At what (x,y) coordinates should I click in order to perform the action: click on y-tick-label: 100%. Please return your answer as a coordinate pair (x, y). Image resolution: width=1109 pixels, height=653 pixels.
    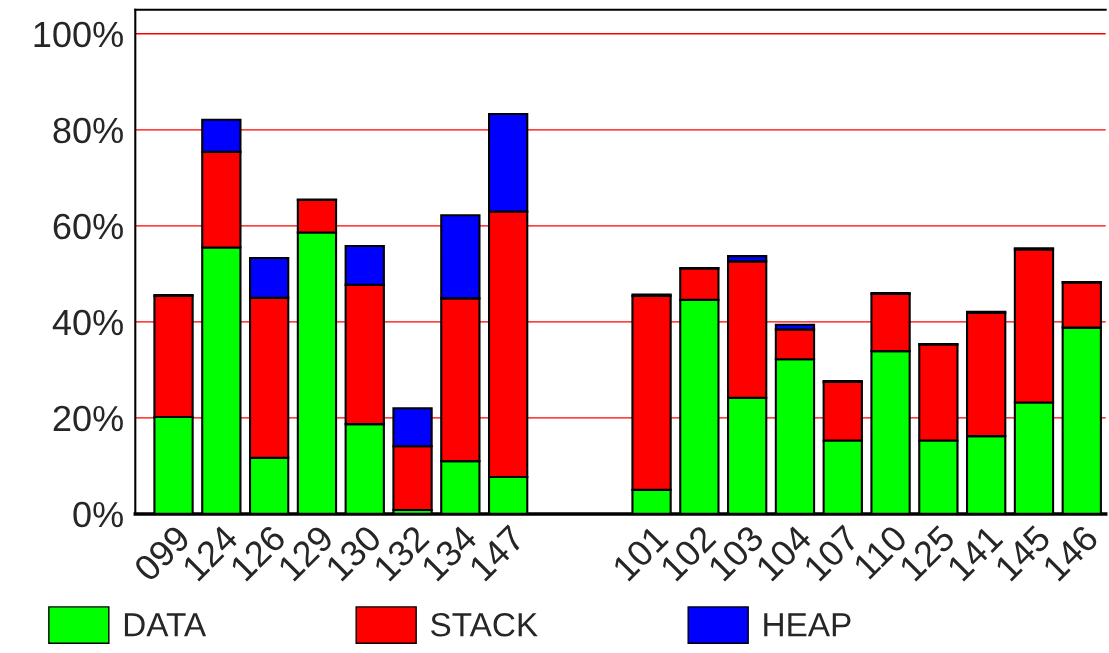
    Looking at the image, I should click on (78, 34).